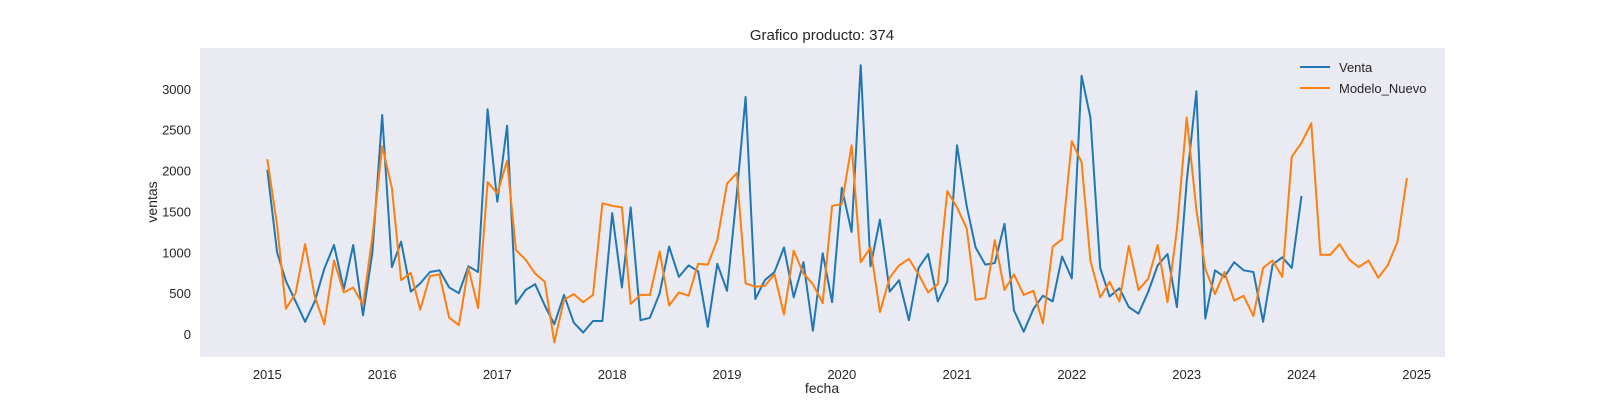 The height and width of the screenshot is (405, 1600). Describe the element at coordinates (822, 388) in the screenshot. I see `x-axis-label: fecha` at that location.